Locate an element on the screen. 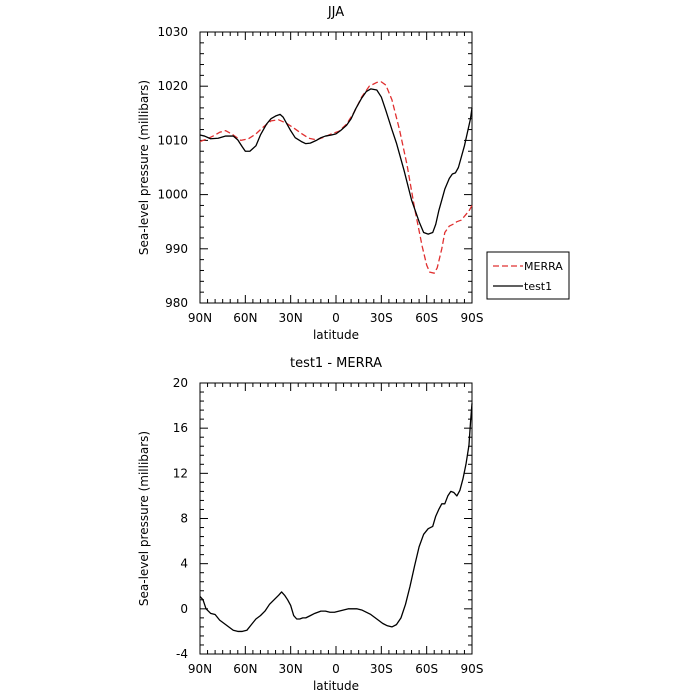 This screenshot has height=700, width=700. y-tick-label: 980 is located at coordinates (176, 303).